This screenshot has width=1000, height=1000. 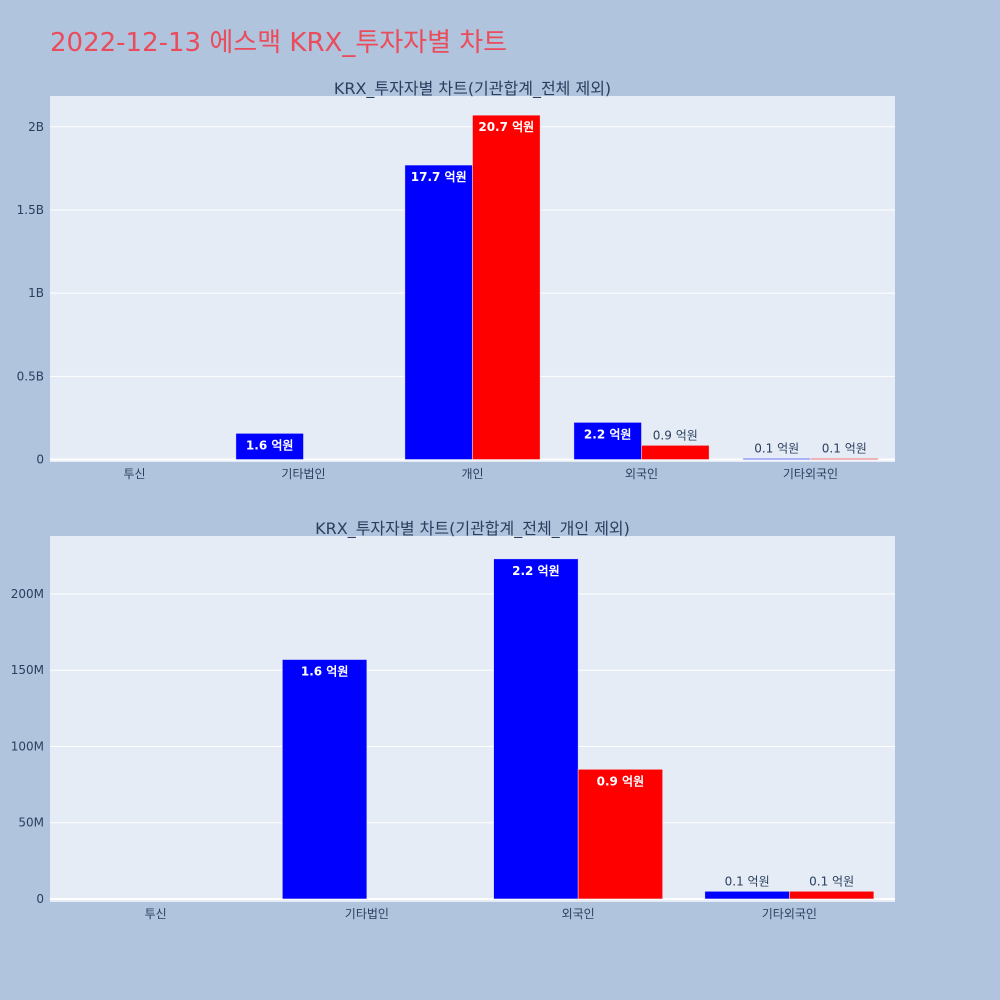 What do you see at coordinates (36, 293) in the screenshot?
I see `y-tick-label: 1B` at bounding box center [36, 293].